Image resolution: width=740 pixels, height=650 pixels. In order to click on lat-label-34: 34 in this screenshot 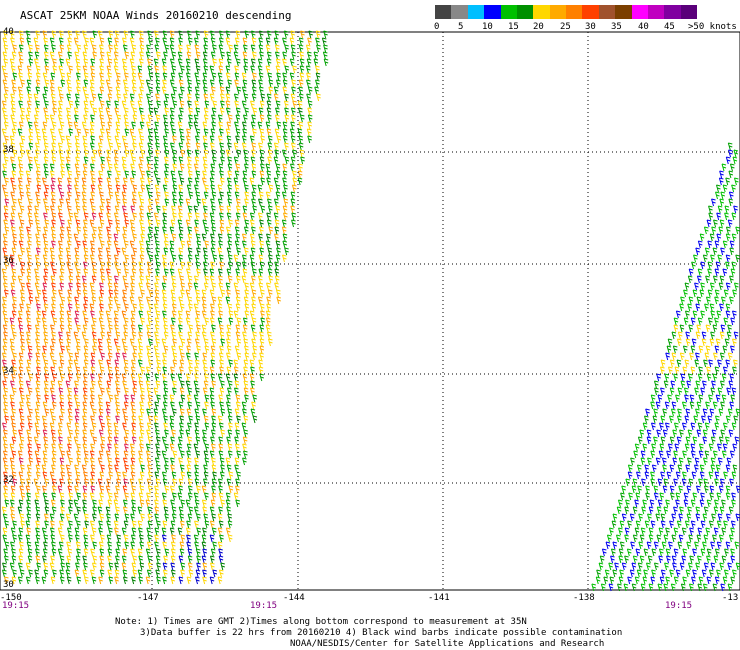, I will do `click(8, 371)`.